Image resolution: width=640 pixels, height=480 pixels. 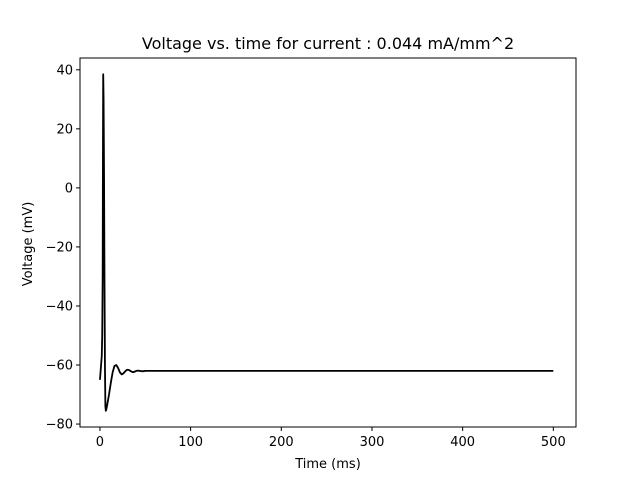 I want to click on y-tick-label: −20, so click(x=59, y=247).